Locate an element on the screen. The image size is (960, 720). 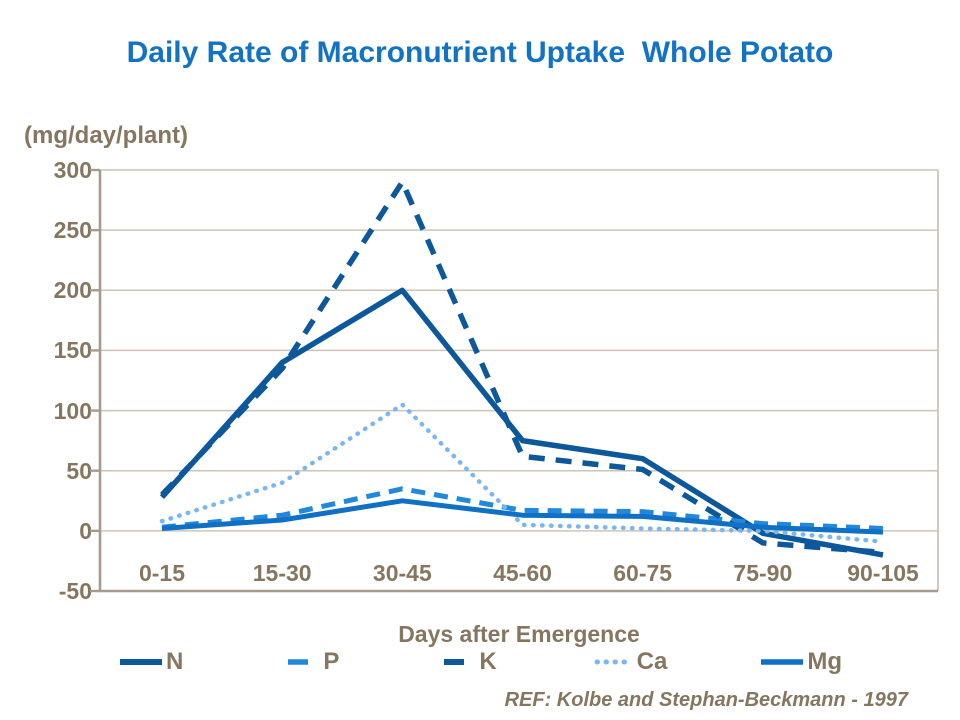
y-axis-tick-labels: 300 250 200 150 100 50 0 -50 is located at coordinates (46, 360).